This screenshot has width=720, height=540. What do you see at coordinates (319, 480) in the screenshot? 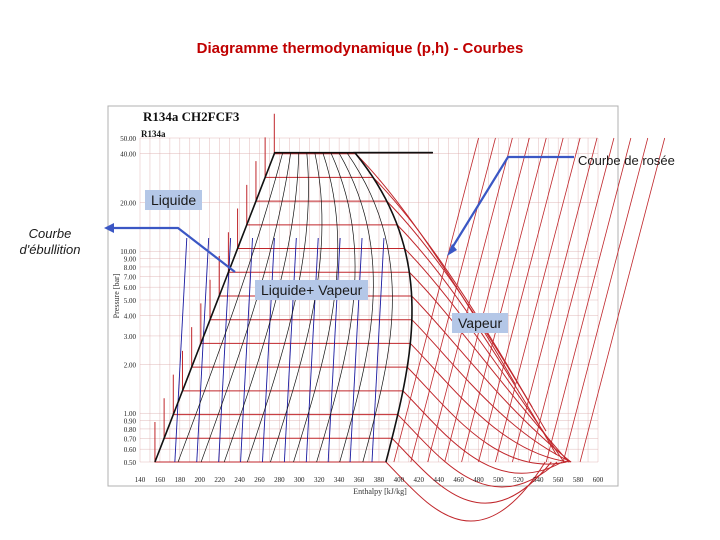
I see `x-tick-label: 320` at bounding box center [319, 480].